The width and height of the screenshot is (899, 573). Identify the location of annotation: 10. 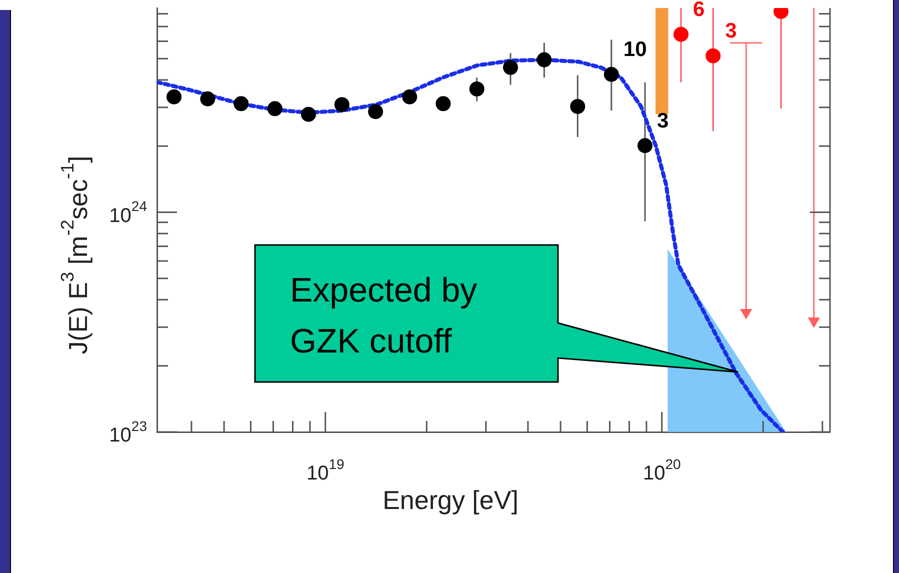
(635, 50).